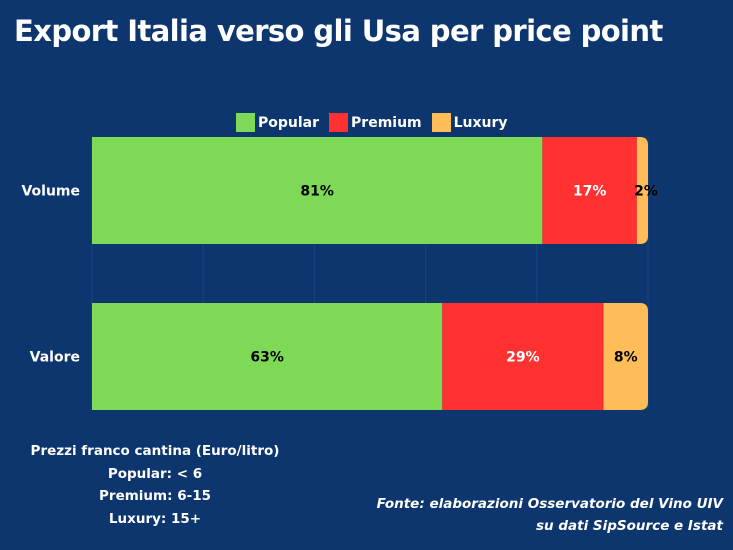 This screenshot has width=733, height=550. I want to click on legend-swatch-luxury, so click(441, 122).